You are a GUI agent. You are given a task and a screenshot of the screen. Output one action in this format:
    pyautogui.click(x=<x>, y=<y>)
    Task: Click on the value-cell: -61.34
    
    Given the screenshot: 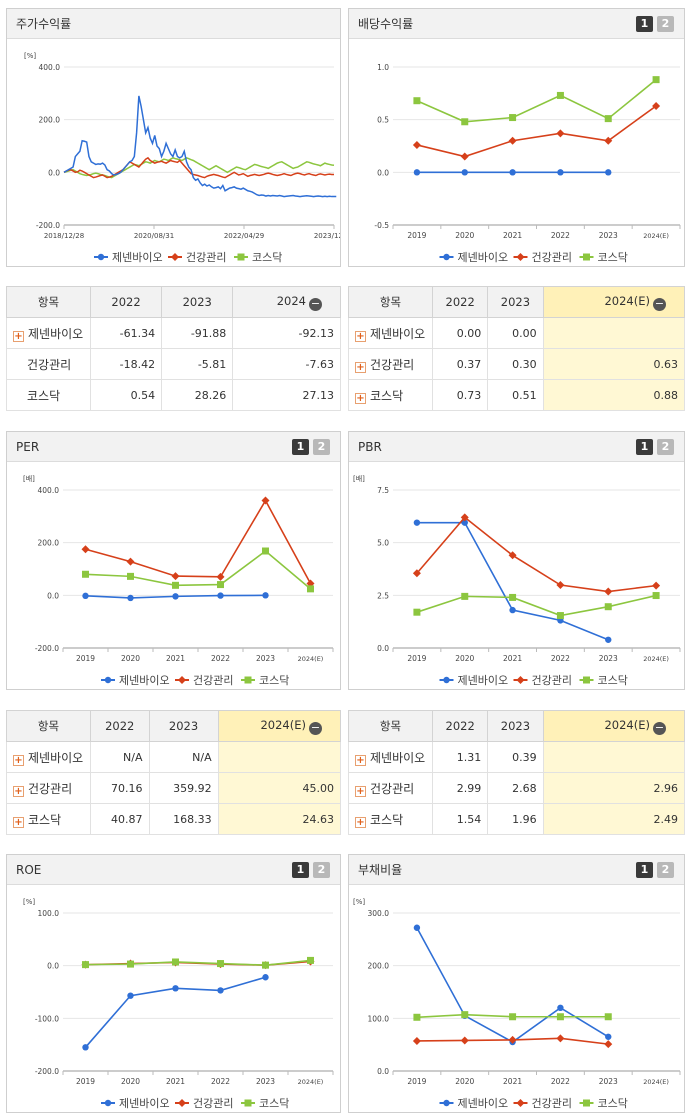 What is the action you would take?
    pyautogui.click(x=126, y=333)
    